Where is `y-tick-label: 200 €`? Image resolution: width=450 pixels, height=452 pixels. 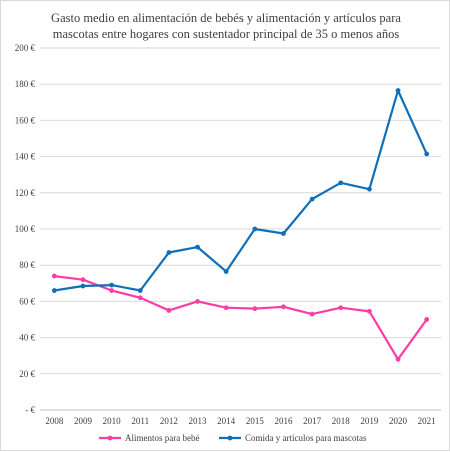 y-tick-label: 200 € is located at coordinates (25, 48).